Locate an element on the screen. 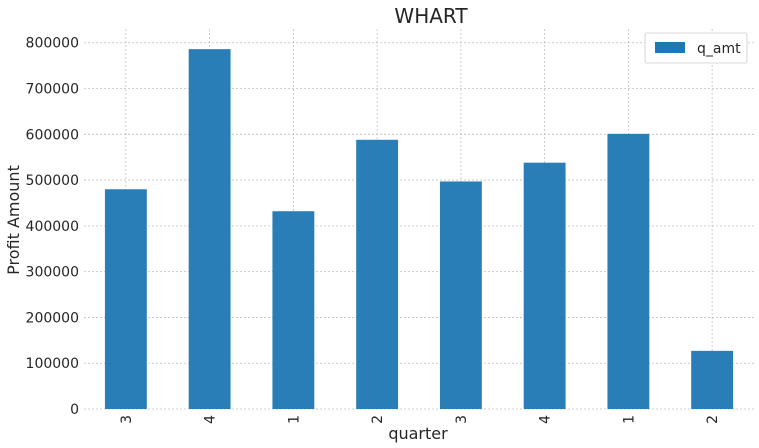 The image size is (759, 448). legend-box is located at coordinates (696, 48).